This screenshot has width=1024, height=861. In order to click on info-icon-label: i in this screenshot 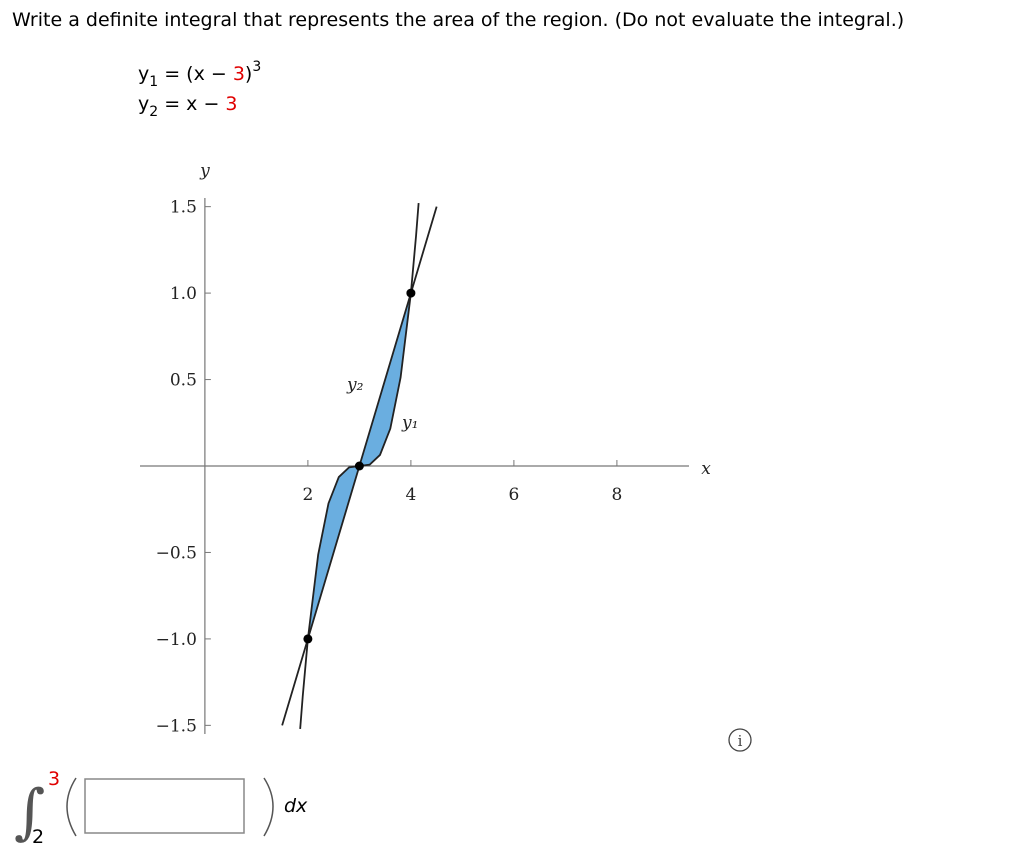, I will do `click(740, 741)`.